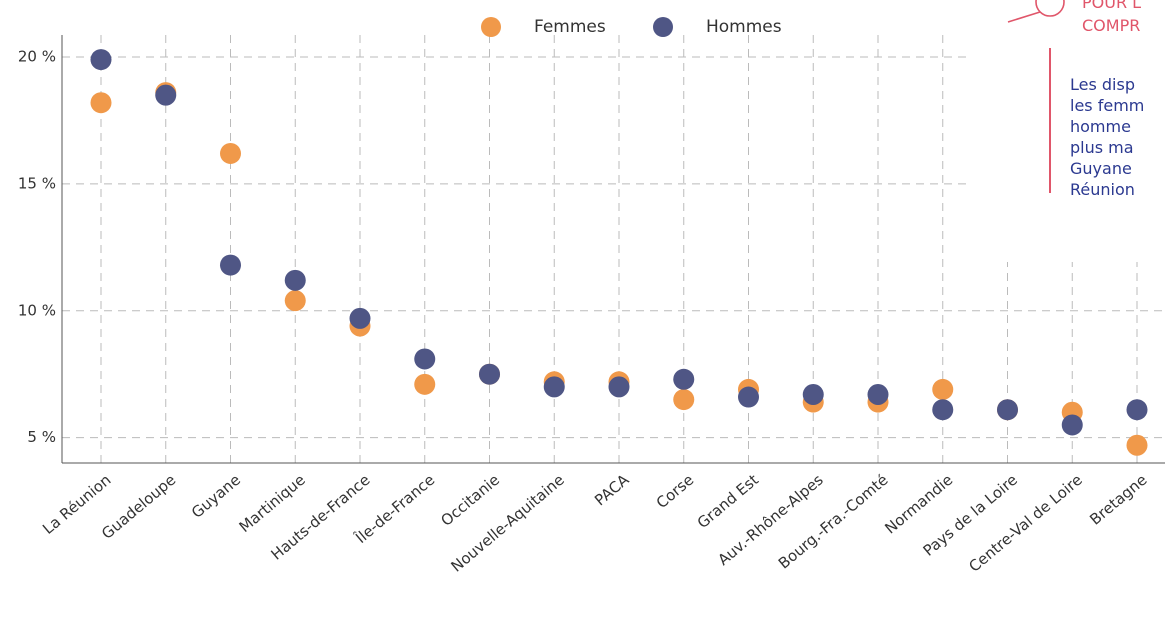 This screenshot has width=1165, height=624. What do you see at coordinates (1102, 189) in the screenshot?
I see `sidebar-text: Réunion` at bounding box center [1102, 189].